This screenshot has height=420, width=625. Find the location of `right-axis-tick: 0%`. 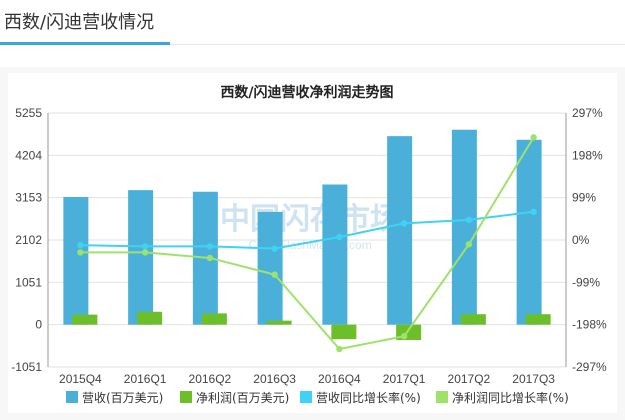

right-axis-tick: 0% is located at coordinates (581, 240).